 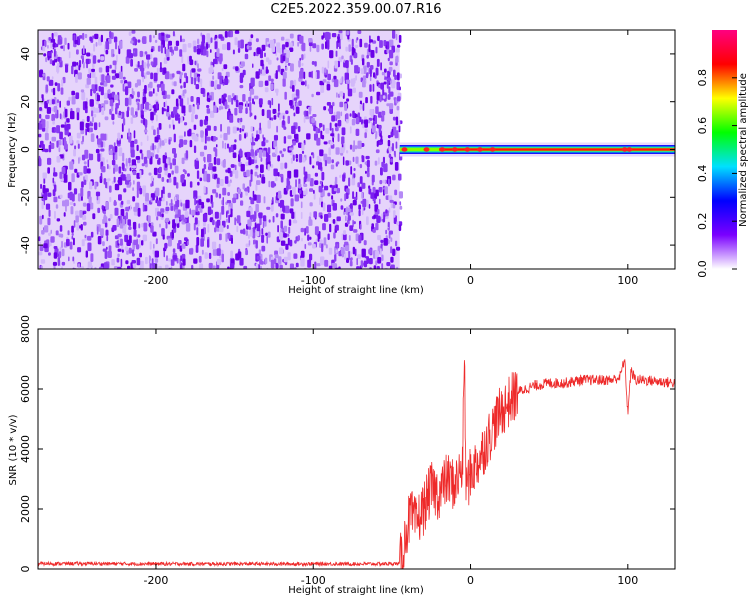 I want to click on spectrogram-xlabel: Height of straight line (km), so click(x=356, y=290).